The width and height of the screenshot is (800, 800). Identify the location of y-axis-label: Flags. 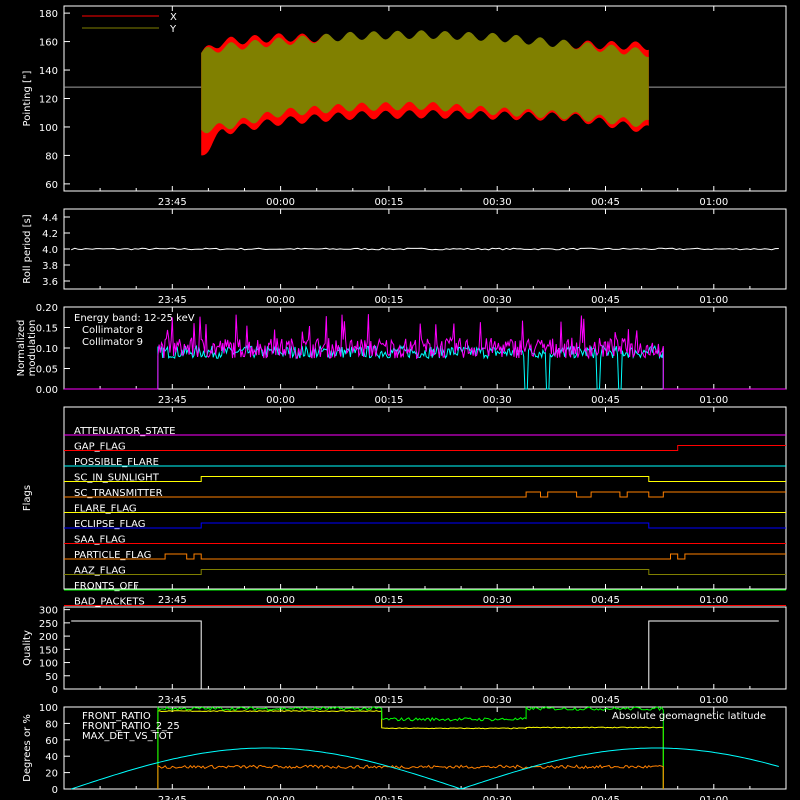
(27, 498).